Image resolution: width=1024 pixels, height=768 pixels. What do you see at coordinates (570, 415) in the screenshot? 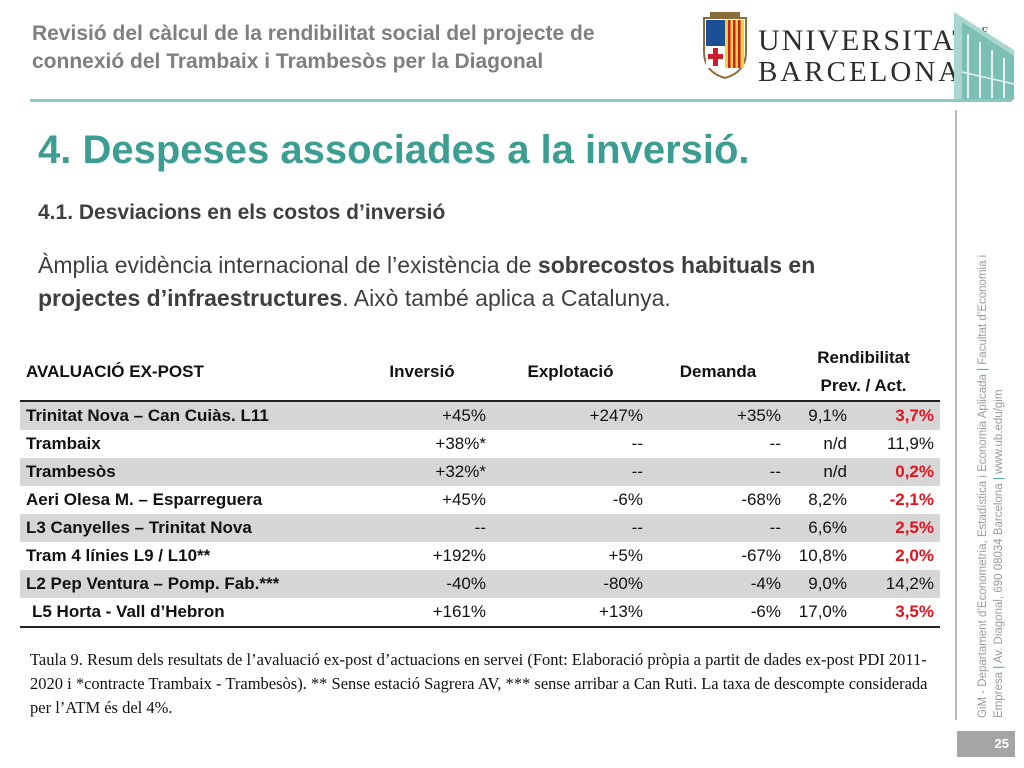
I see `explotacio-value: +247%` at bounding box center [570, 415].